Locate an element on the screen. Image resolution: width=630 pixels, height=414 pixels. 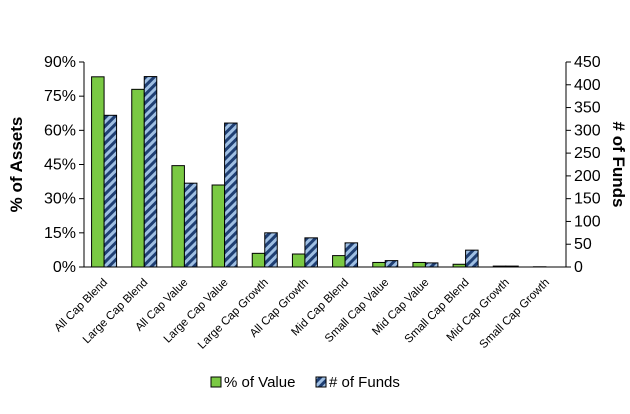
right-tick-label-4: 200 is located at coordinates (587, 176).